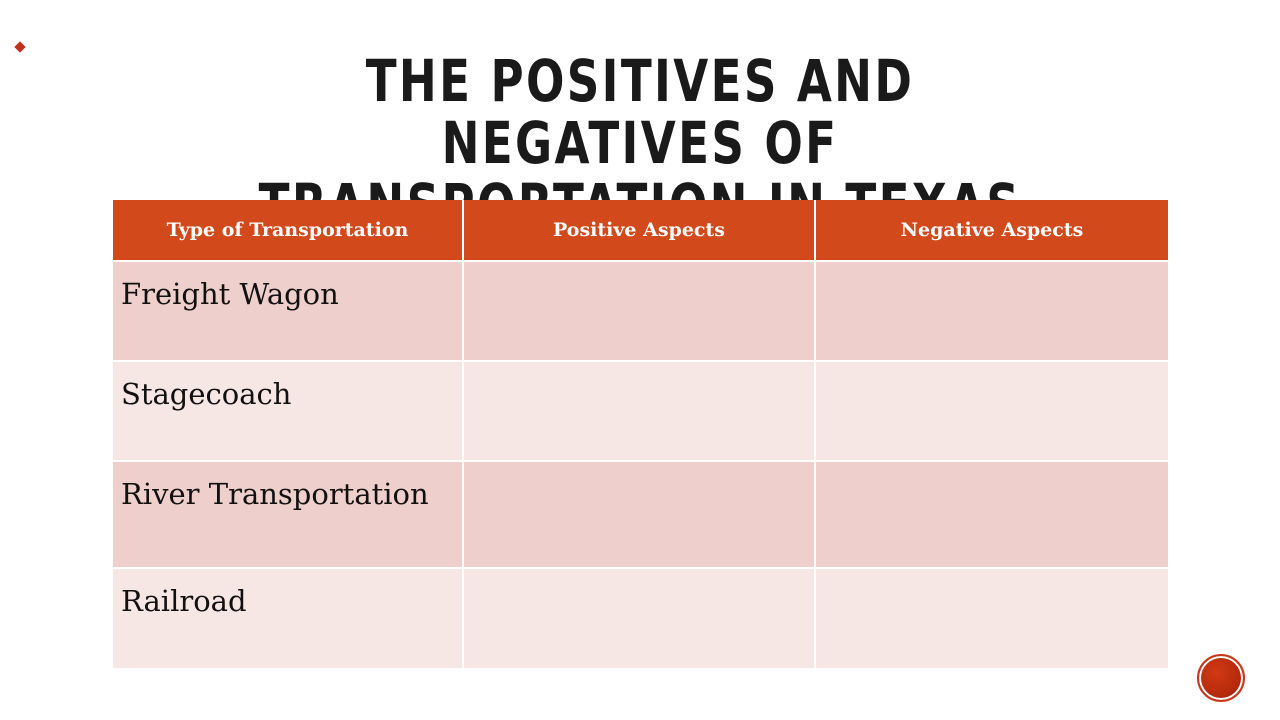 The height and width of the screenshot is (720, 1280). What do you see at coordinates (288, 617) in the screenshot?
I see `cell-type: Railroad` at bounding box center [288, 617].